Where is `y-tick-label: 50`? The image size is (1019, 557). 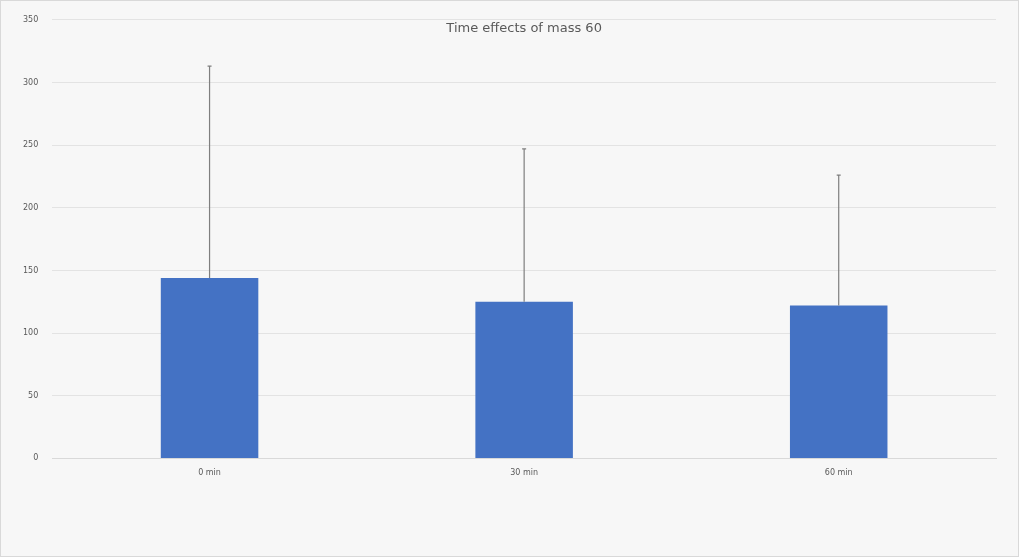 y-tick-label: 50 is located at coordinates (33, 395).